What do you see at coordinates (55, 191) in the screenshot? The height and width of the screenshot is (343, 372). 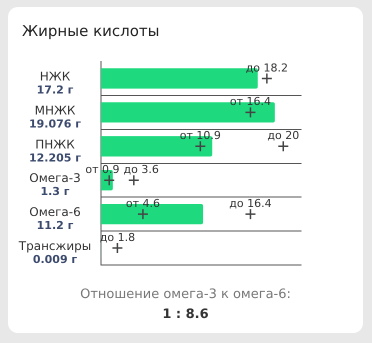 I see `data-label: 1.3 г` at bounding box center [55, 191].